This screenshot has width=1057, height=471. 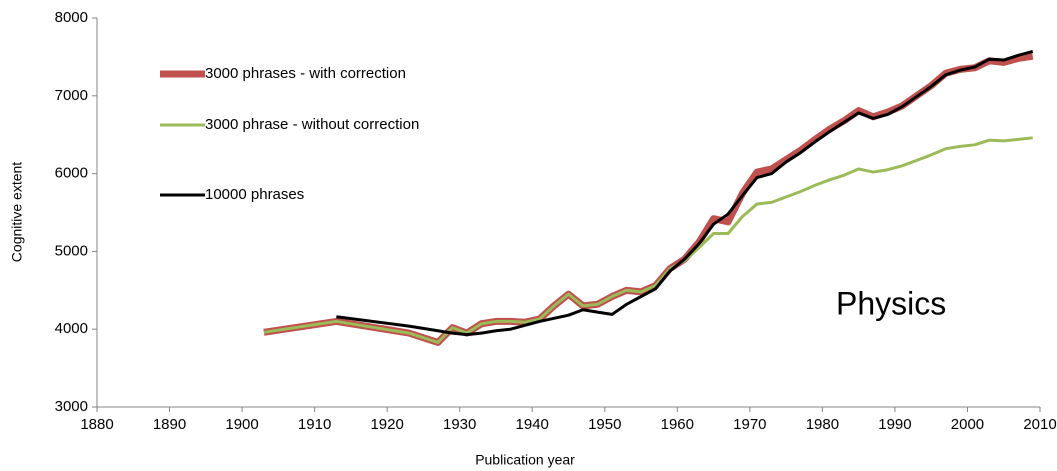 What do you see at coordinates (254, 194) in the screenshot?
I see `legend-label: 10000 phrases` at bounding box center [254, 194].